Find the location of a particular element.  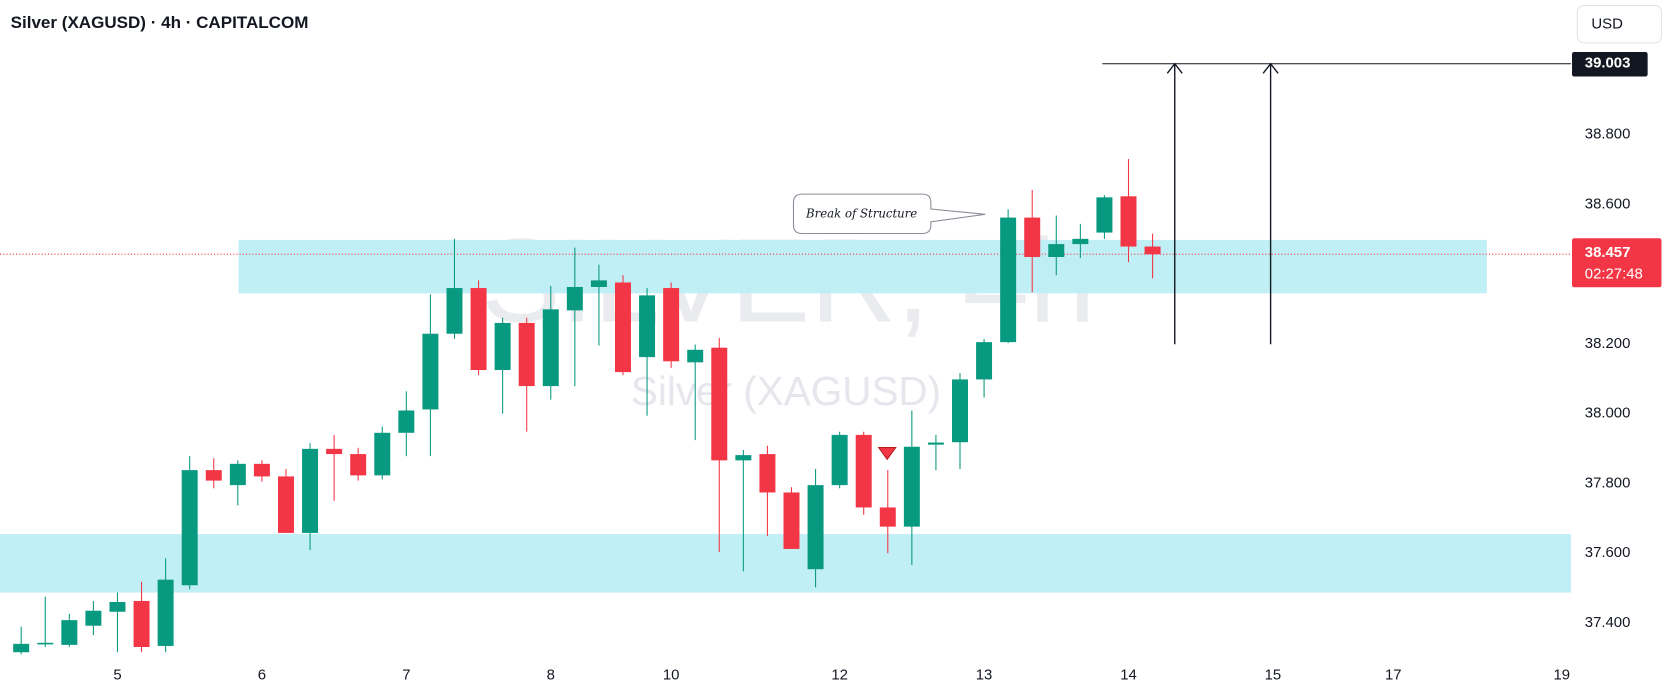

x-tick-label: 10 is located at coordinates (671, 675).